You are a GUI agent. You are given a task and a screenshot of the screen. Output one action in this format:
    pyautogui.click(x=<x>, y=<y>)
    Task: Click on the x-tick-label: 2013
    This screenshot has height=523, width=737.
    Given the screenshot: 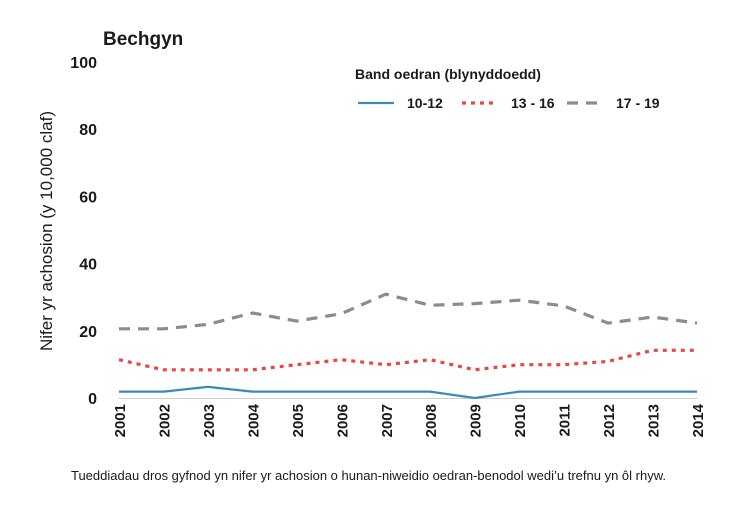 What is the action you would take?
    pyautogui.click(x=654, y=420)
    